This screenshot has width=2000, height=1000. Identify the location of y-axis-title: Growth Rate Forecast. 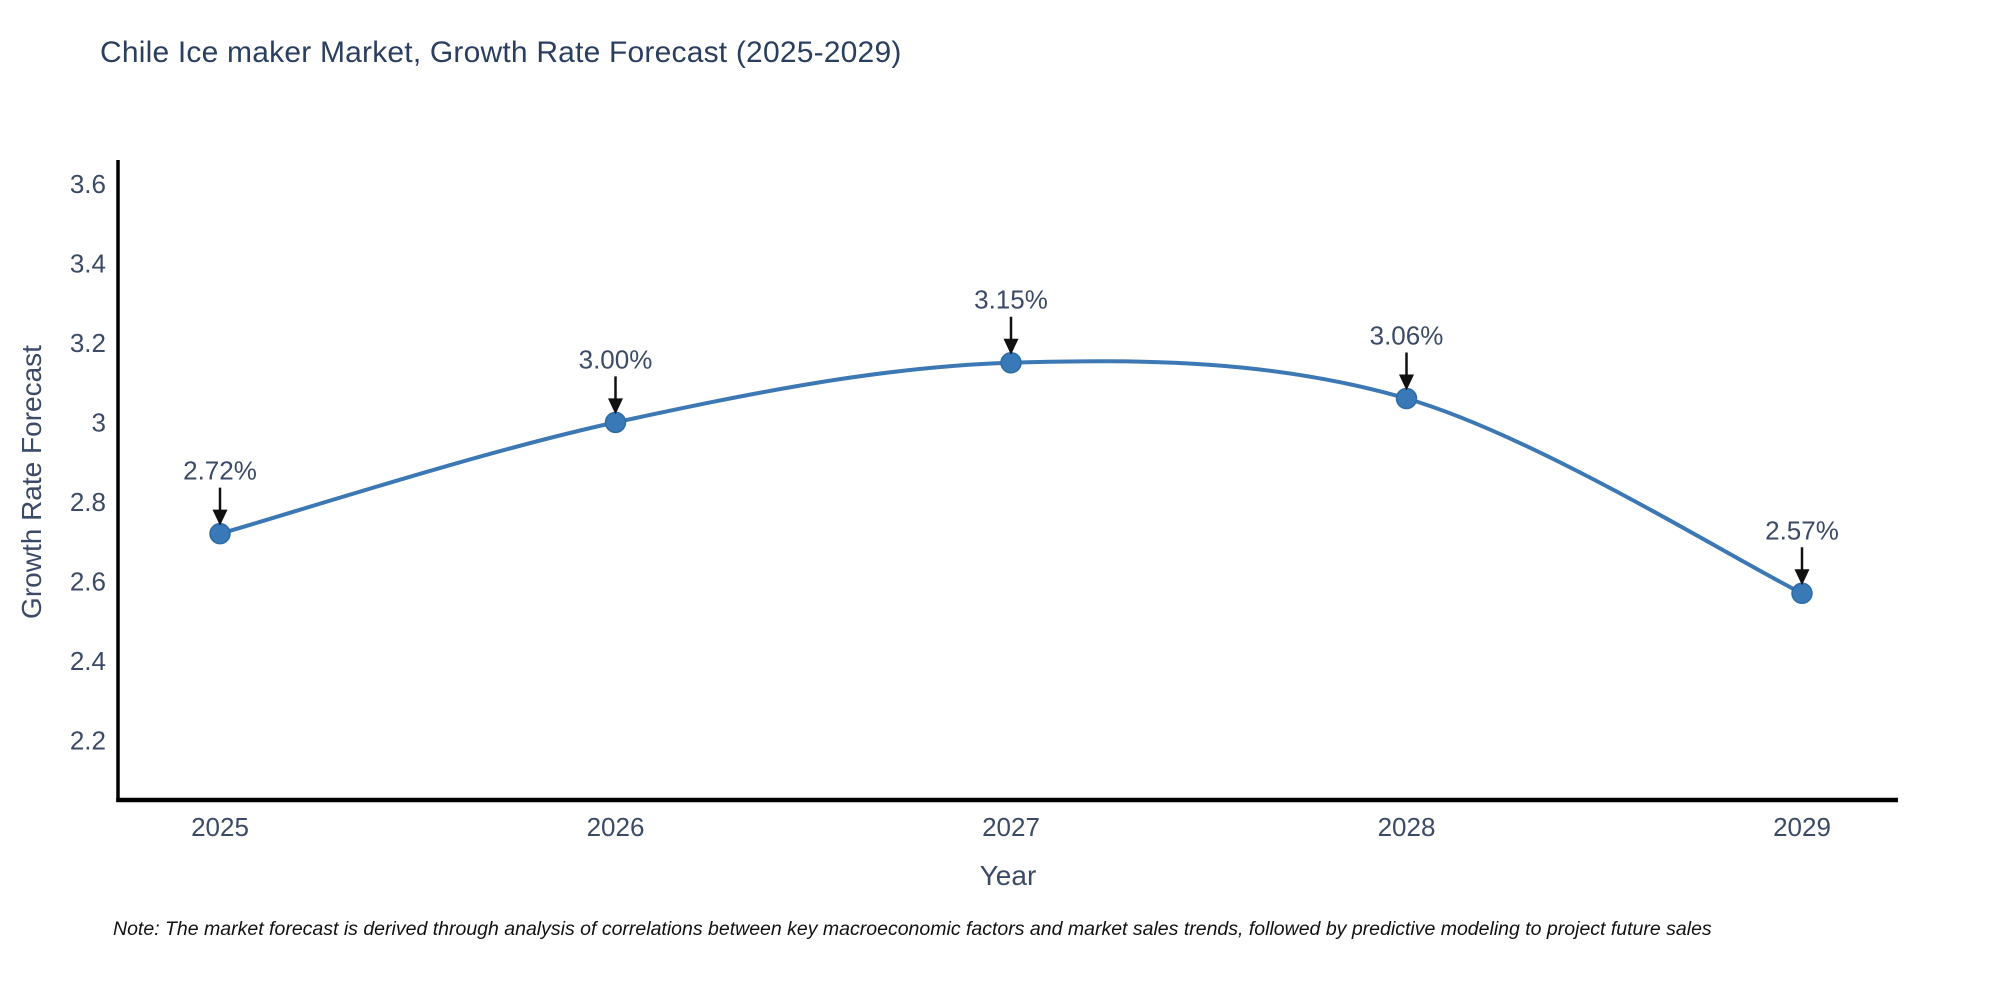
(31, 482).